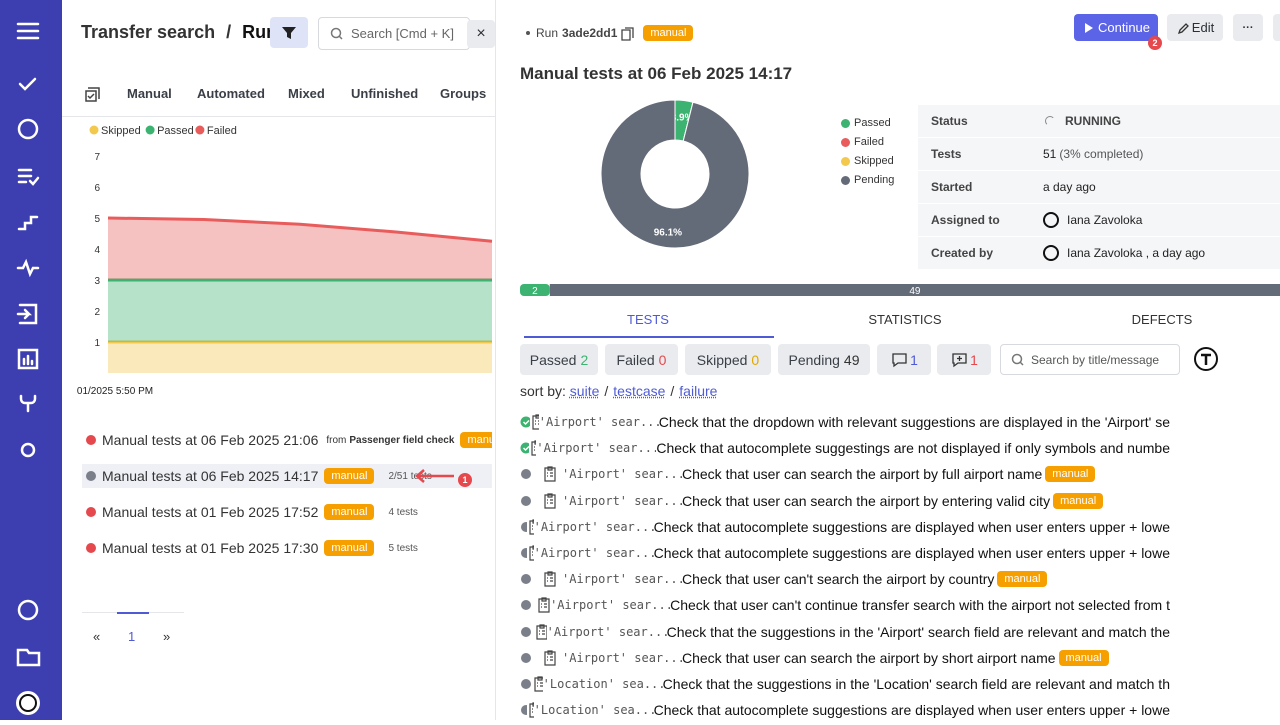 This screenshot has height=725, width=1280. I want to click on donut-slice, so click(675, 174).